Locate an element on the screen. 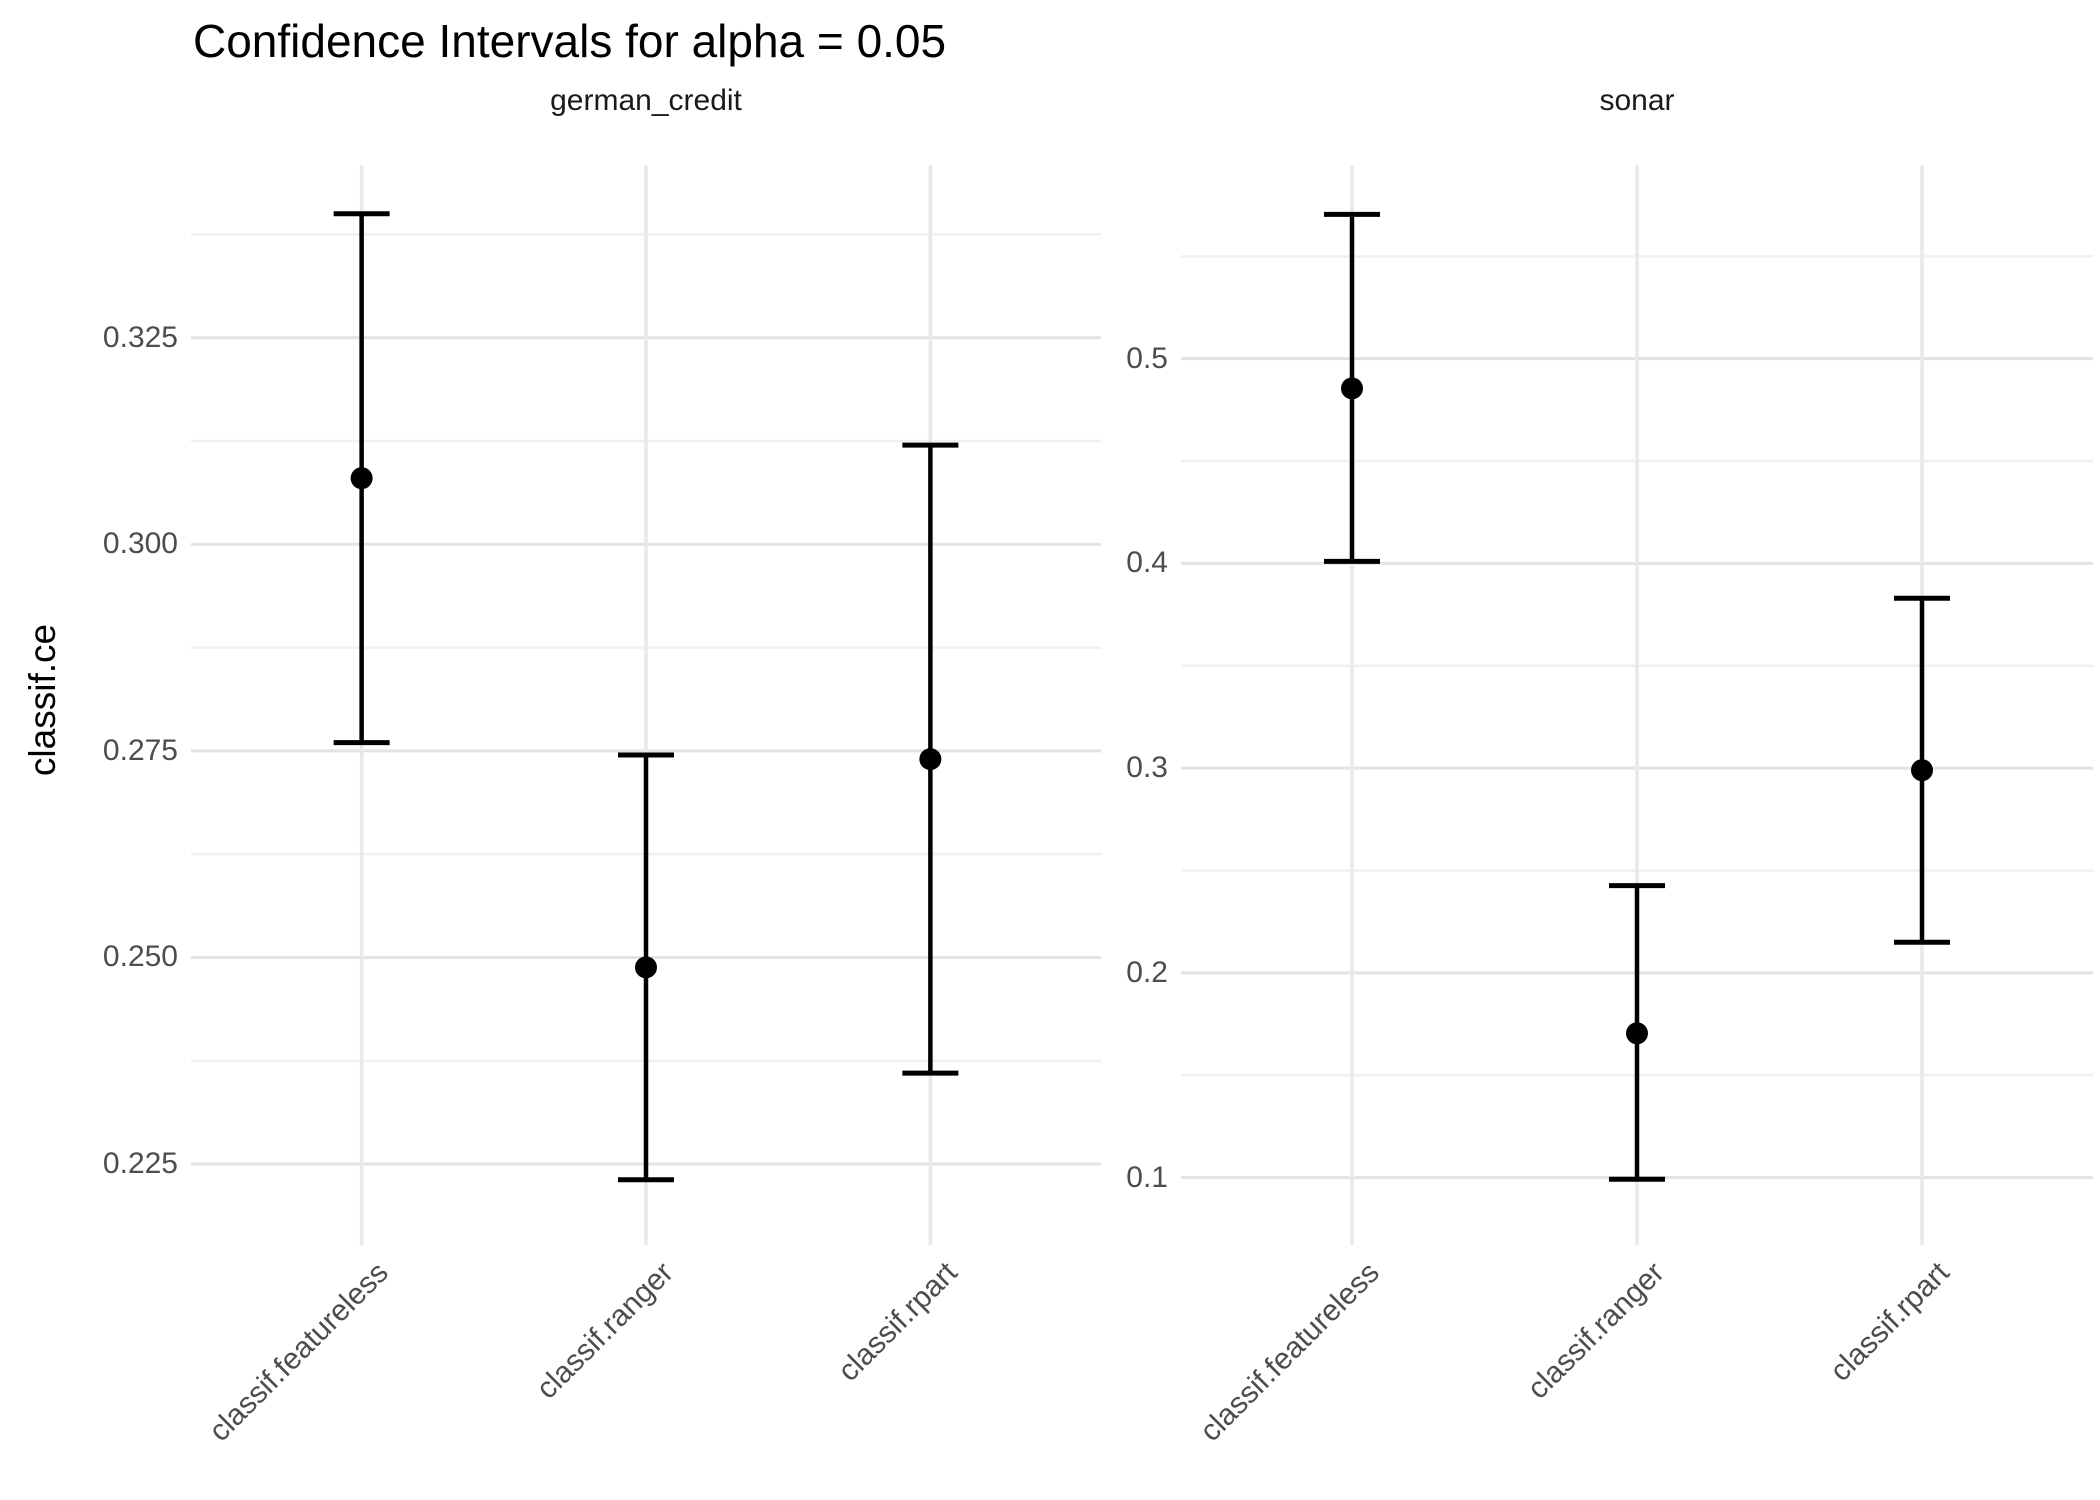 The image size is (2100, 1500). y-tick-label: 0.325 is located at coordinates (140, 337).